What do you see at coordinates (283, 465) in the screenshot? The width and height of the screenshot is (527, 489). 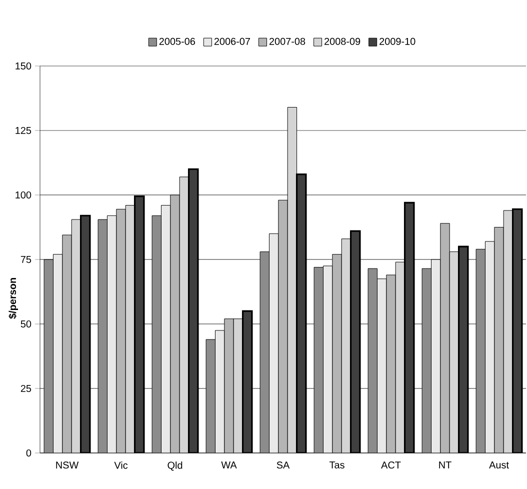 I see `x-tick-label: SA` at bounding box center [283, 465].